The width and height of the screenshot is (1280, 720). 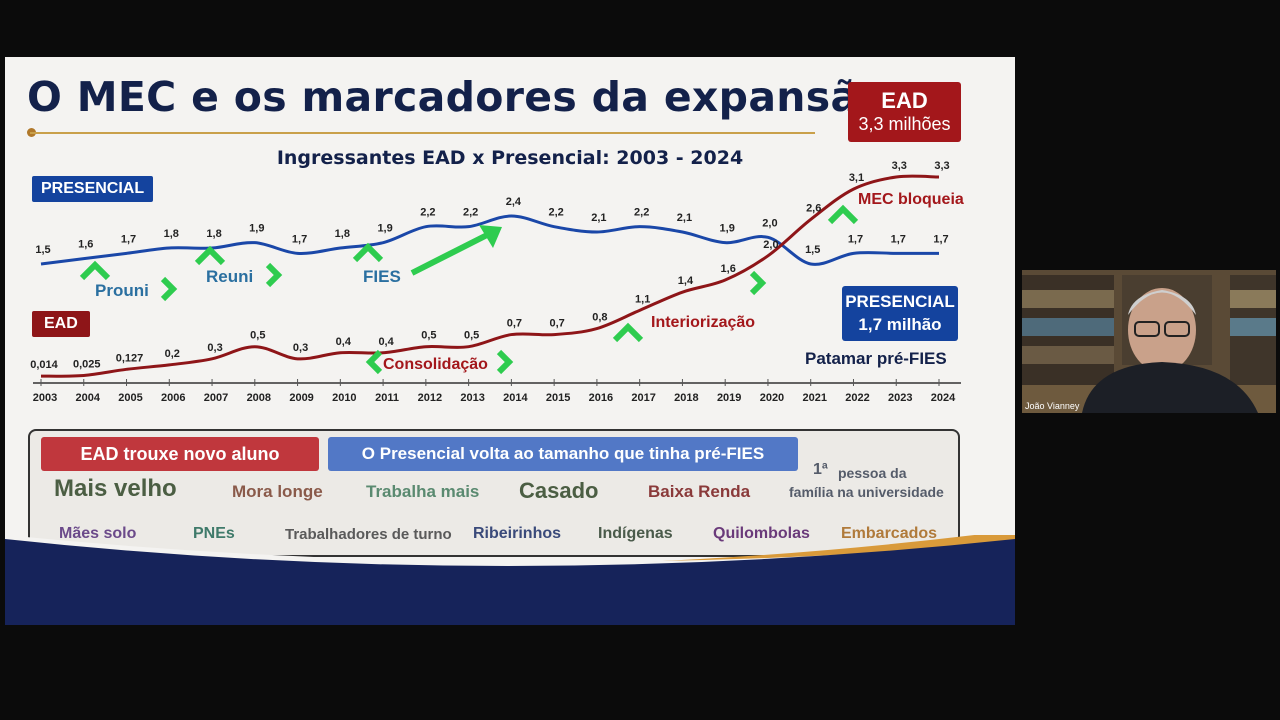 What do you see at coordinates (423, 491) in the screenshot?
I see `keyword-trabalha-mais: Trabalha mais` at bounding box center [423, 491].